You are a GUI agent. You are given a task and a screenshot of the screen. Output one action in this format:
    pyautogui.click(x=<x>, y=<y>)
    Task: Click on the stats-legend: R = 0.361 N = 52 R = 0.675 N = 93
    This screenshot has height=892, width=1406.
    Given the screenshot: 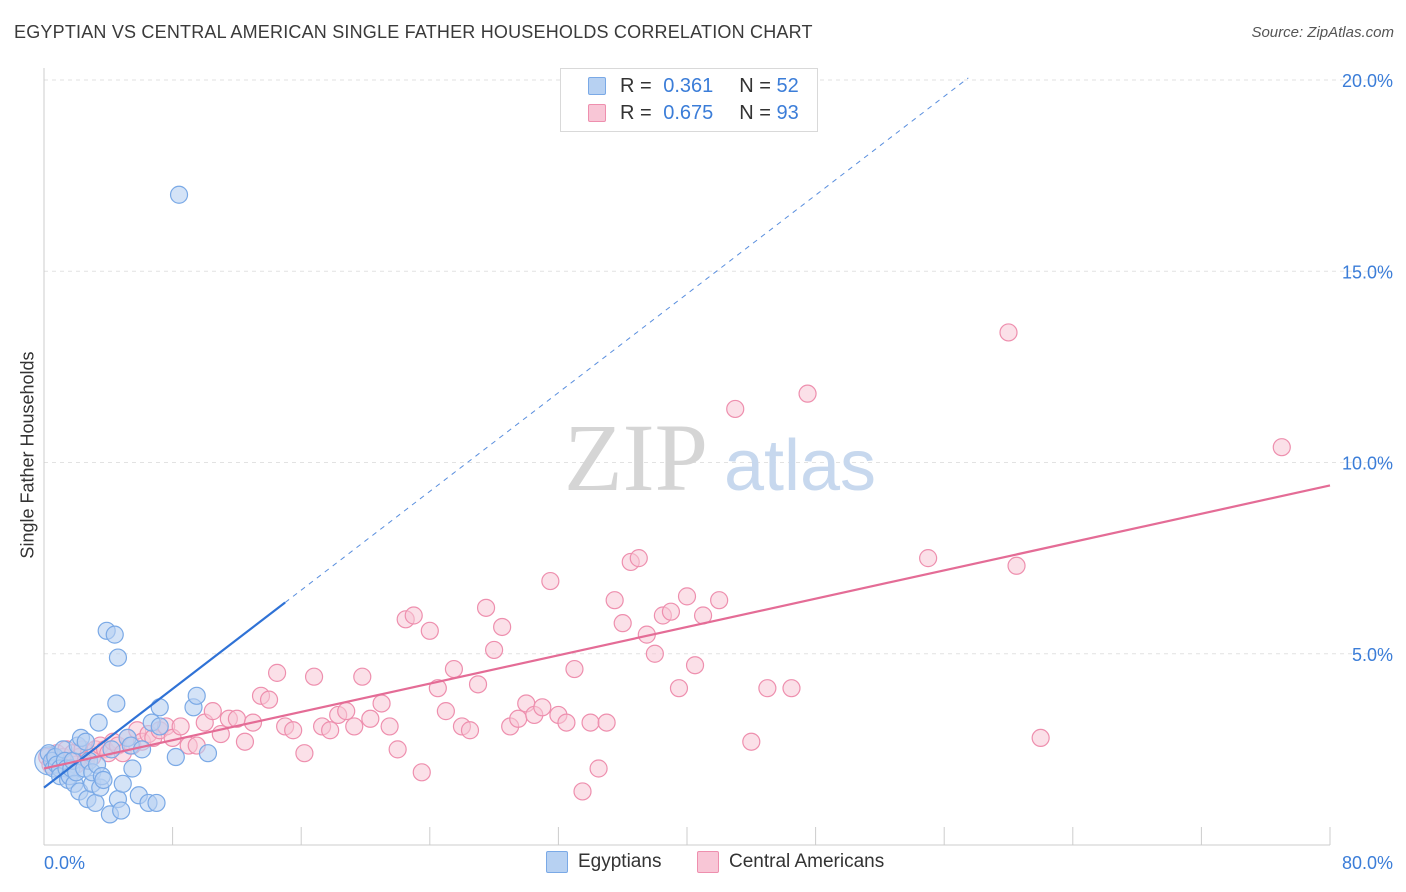 What is the action you would take?
    pyautogui.click(x=689, y=100)
    